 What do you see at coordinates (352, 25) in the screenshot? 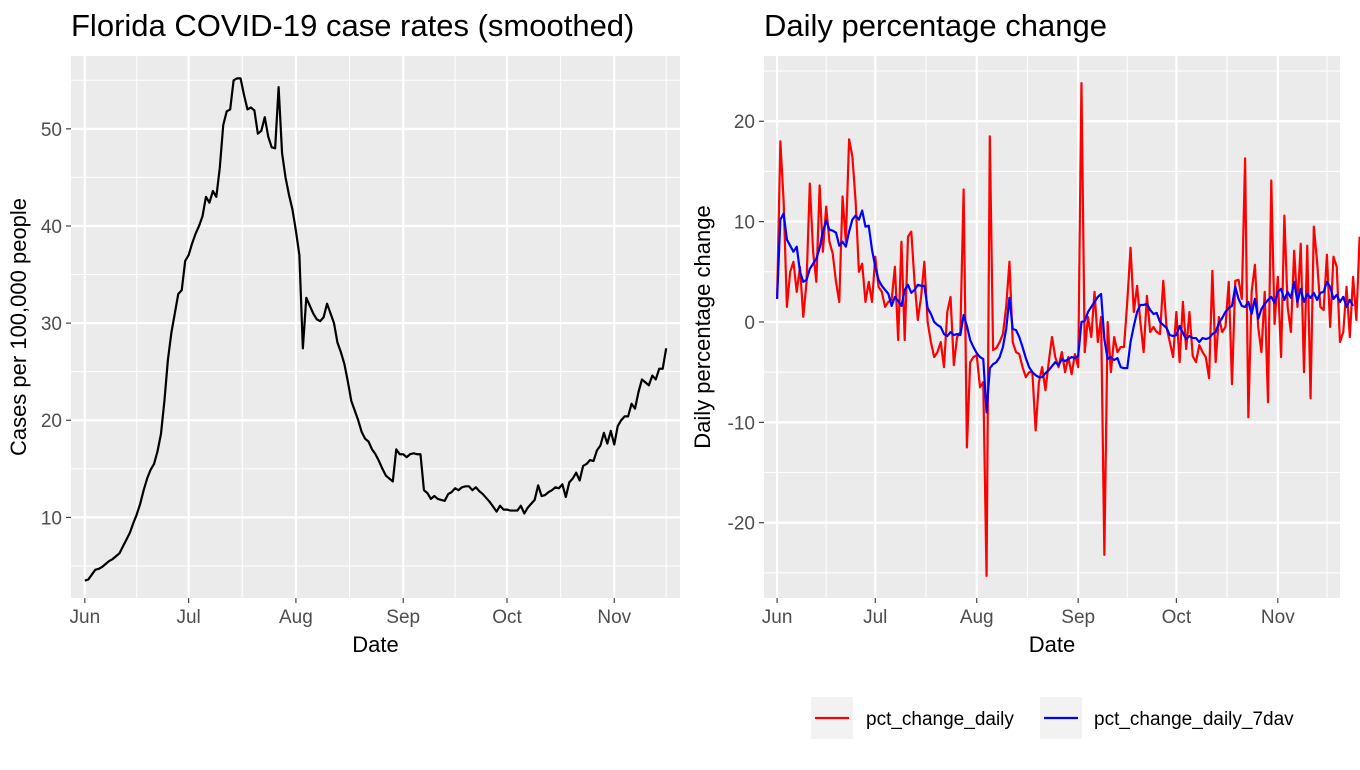
I see `left-chart-title: Florida COVID-19 case rates (smoothed)` at bounding box center [352, 25].